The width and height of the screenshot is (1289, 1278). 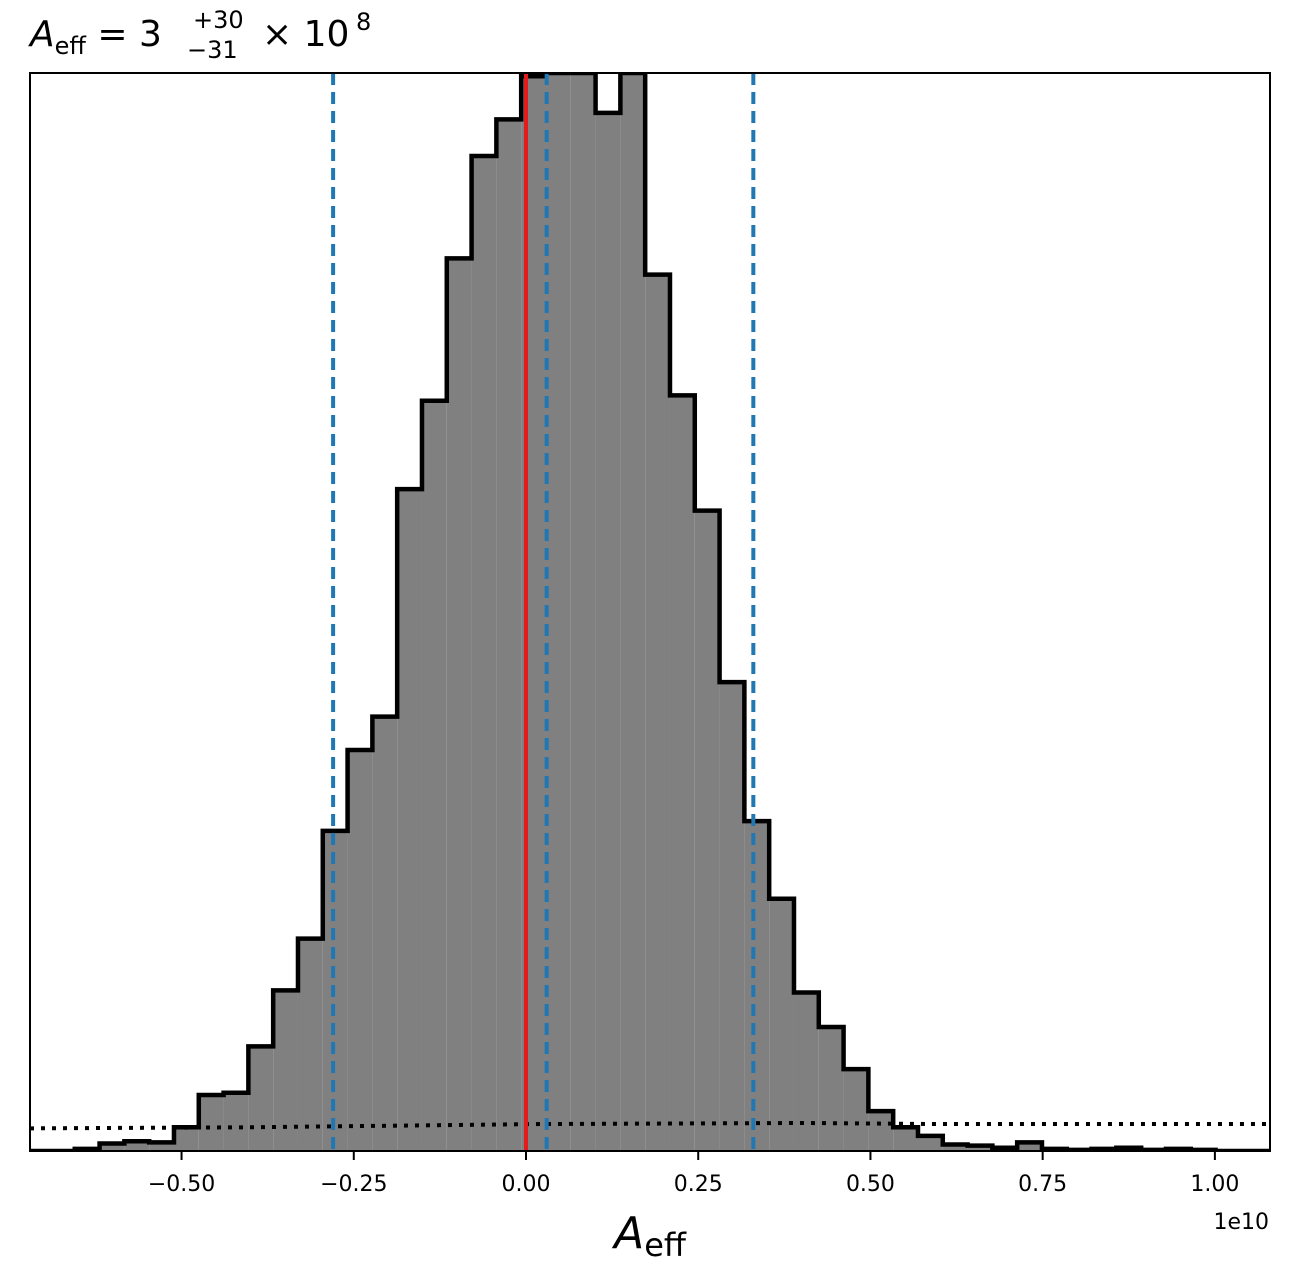 I want to click on title-lower-error: −31, so click(x=212, y=50).